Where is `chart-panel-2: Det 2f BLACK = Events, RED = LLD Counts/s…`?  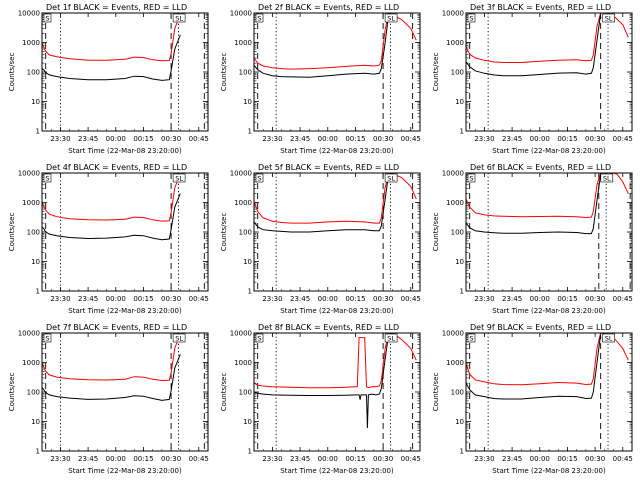
chart-panel-2: Det 2f BLACK = Events, RED = LLD Counts/s… is located at coordinates (320, 79).